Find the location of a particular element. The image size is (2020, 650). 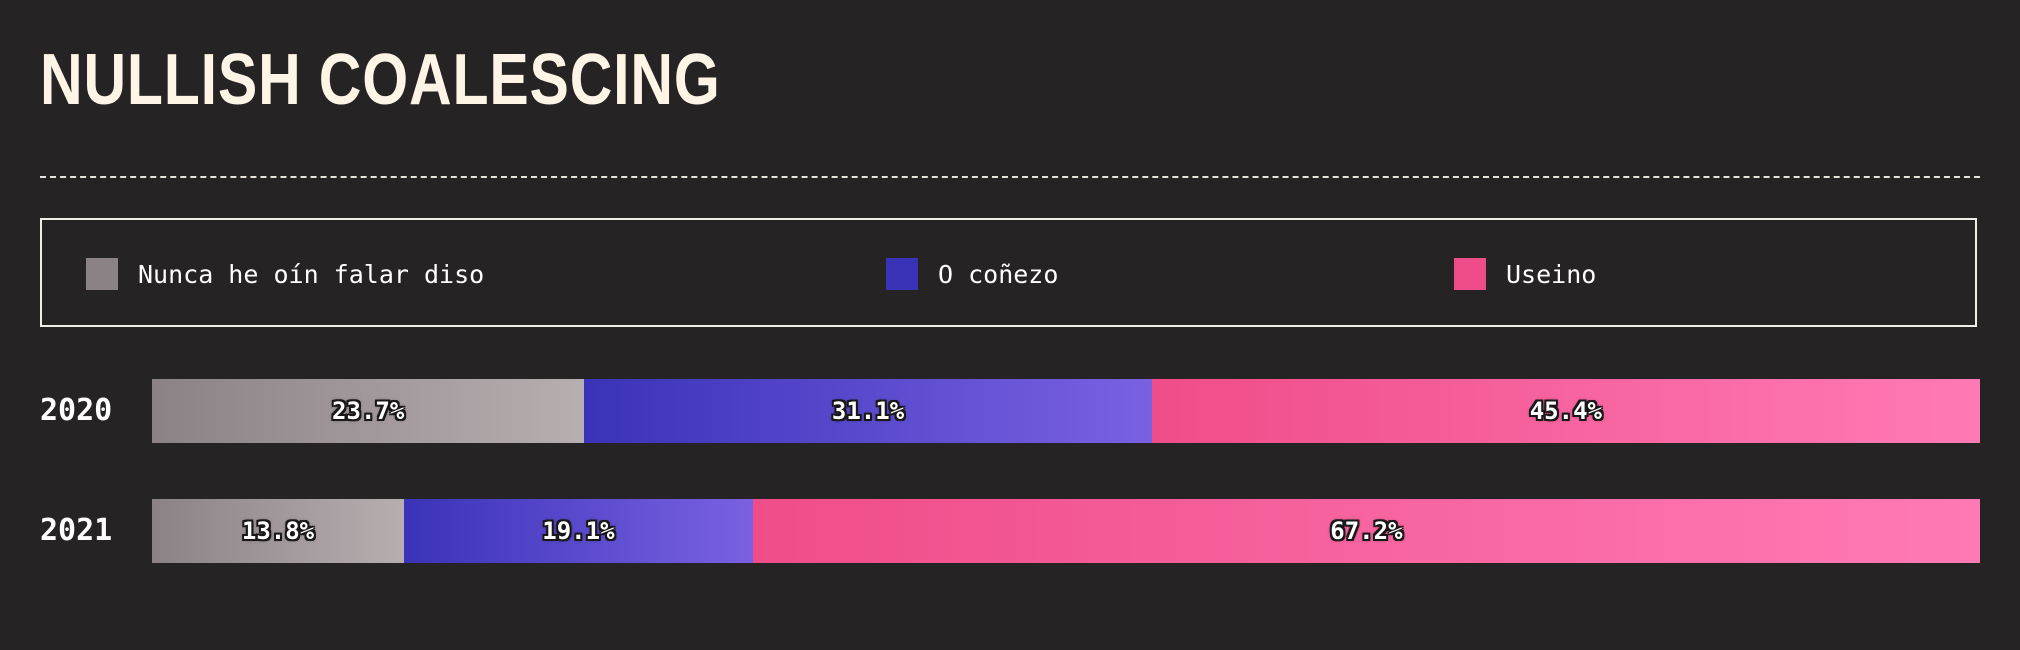

bar-segment-2021-1: 13.8% is located at coordinates (278, 531).